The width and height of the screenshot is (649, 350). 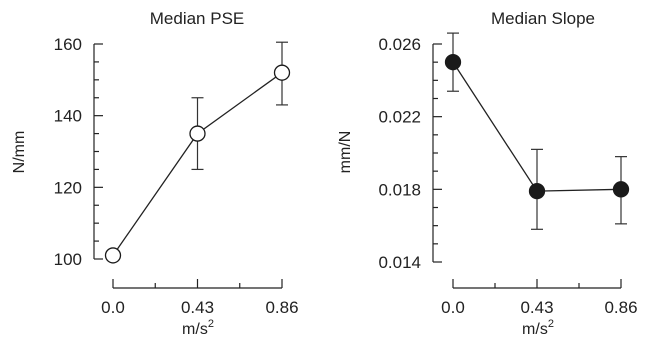 I want to click on y-tick-label: 0.022, so click(x=399, y=117).